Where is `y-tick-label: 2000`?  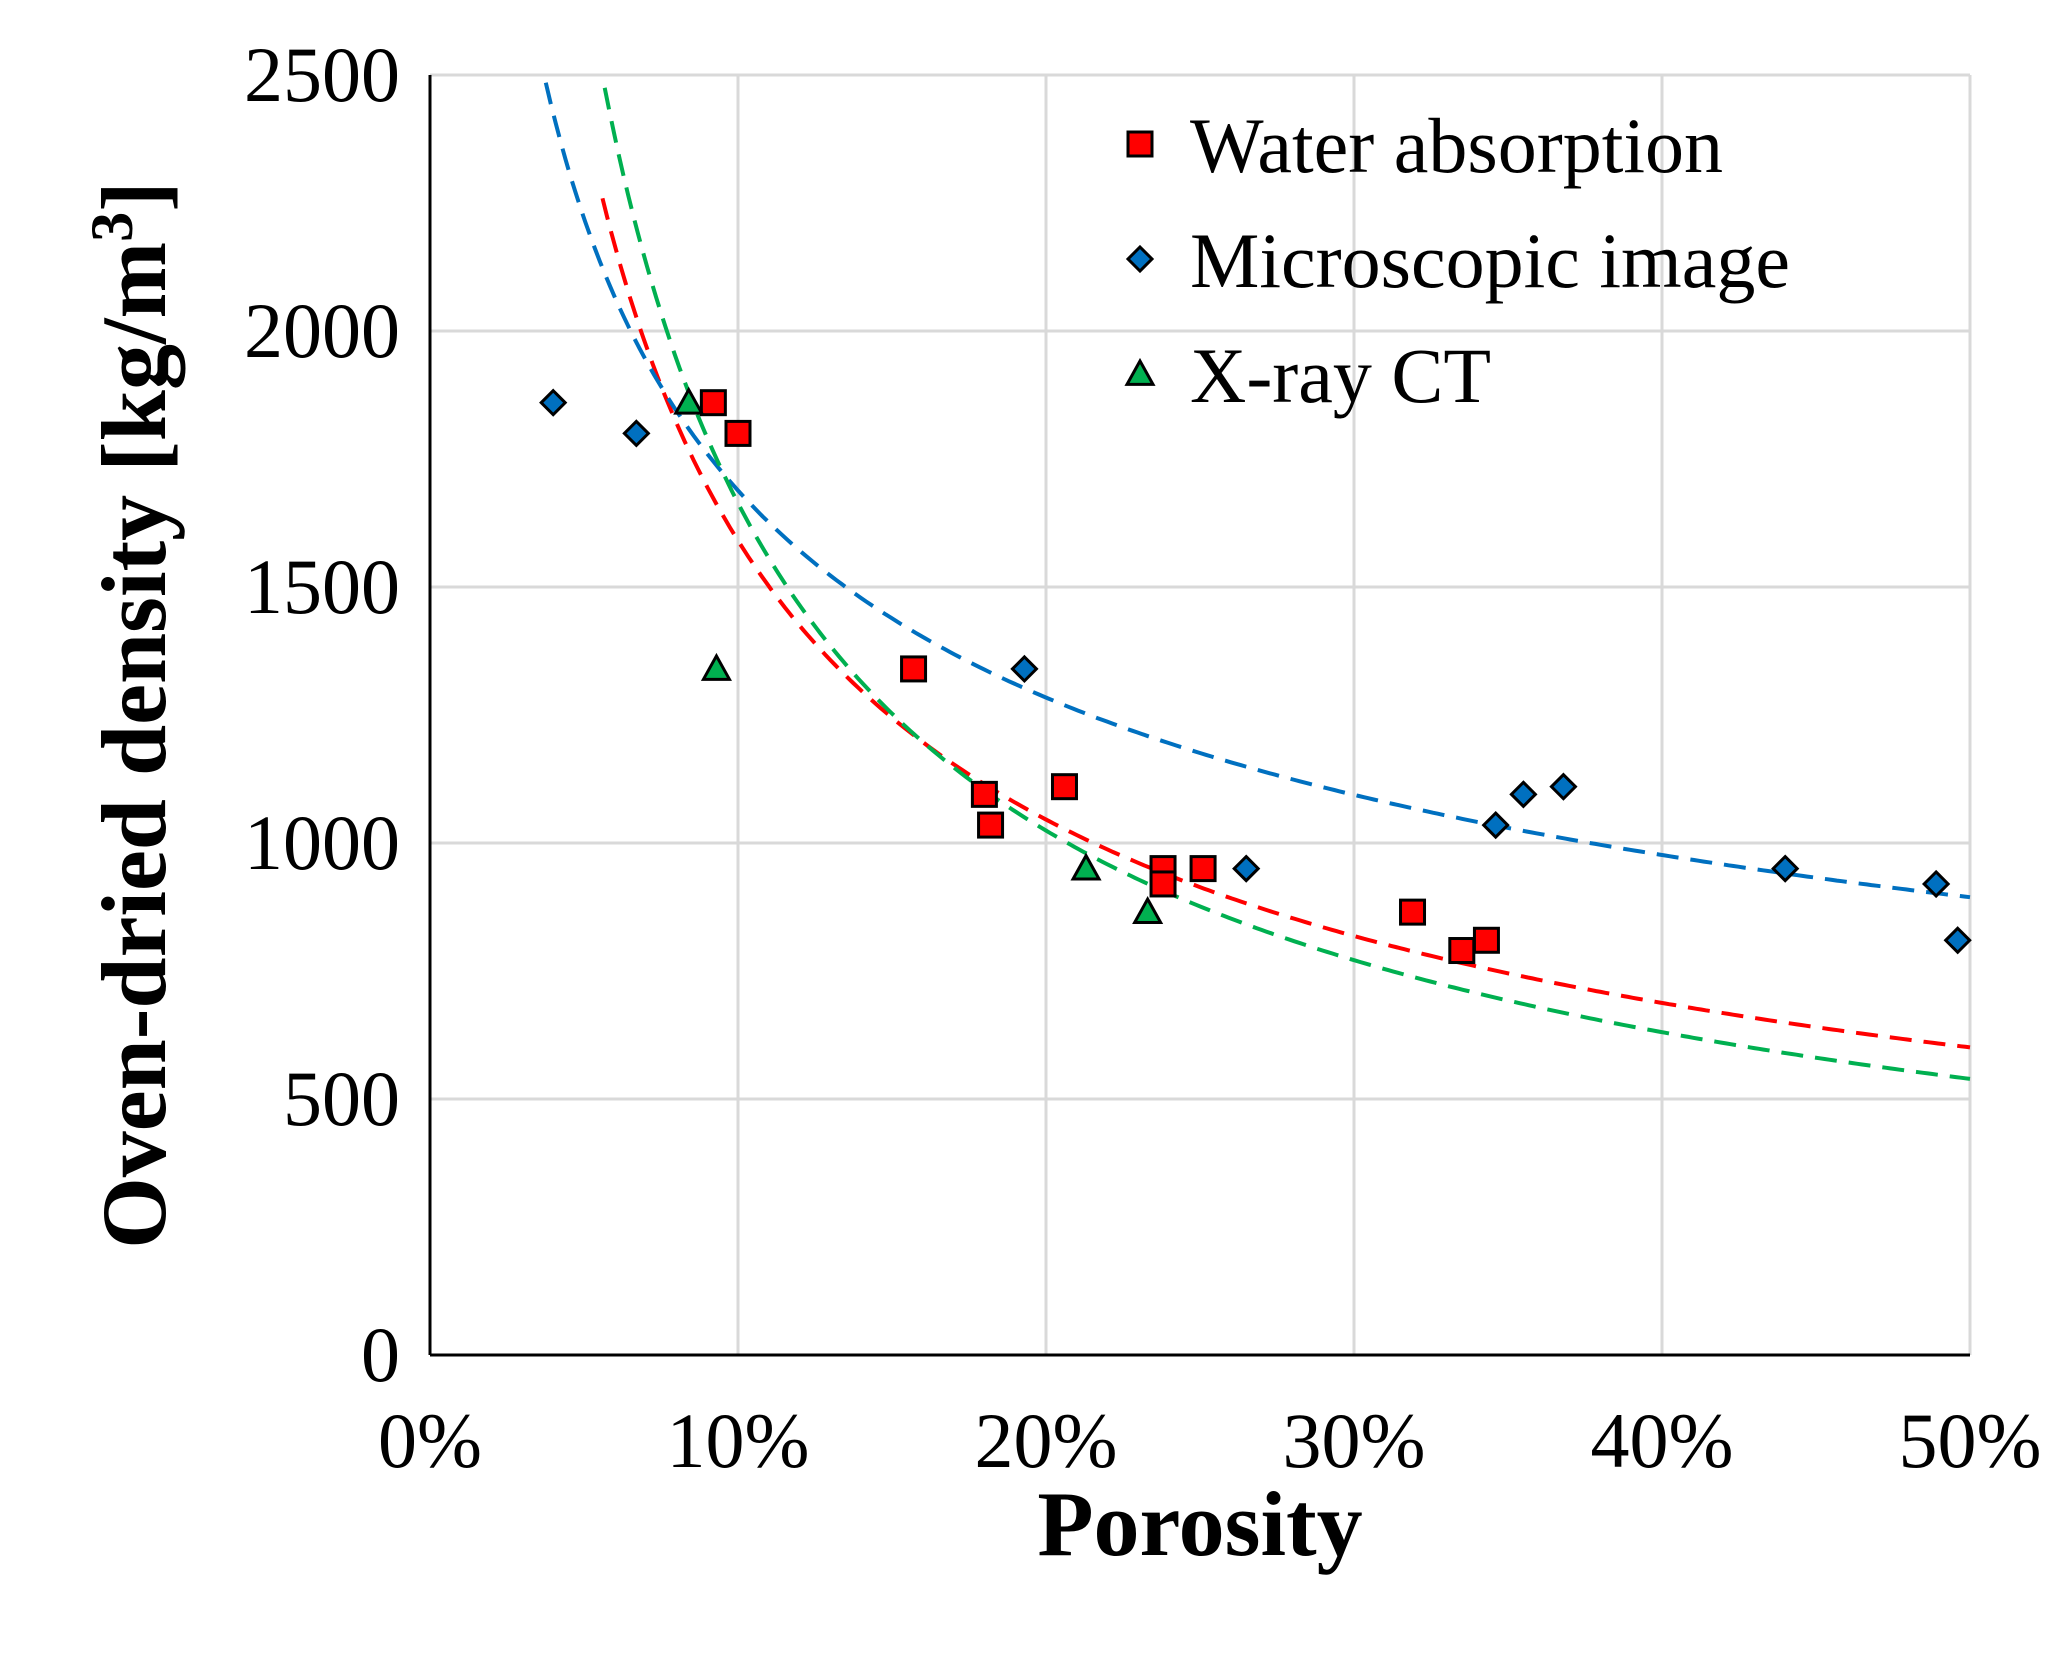
y-tick-label: 2000 is located at coordinates (322, 330).